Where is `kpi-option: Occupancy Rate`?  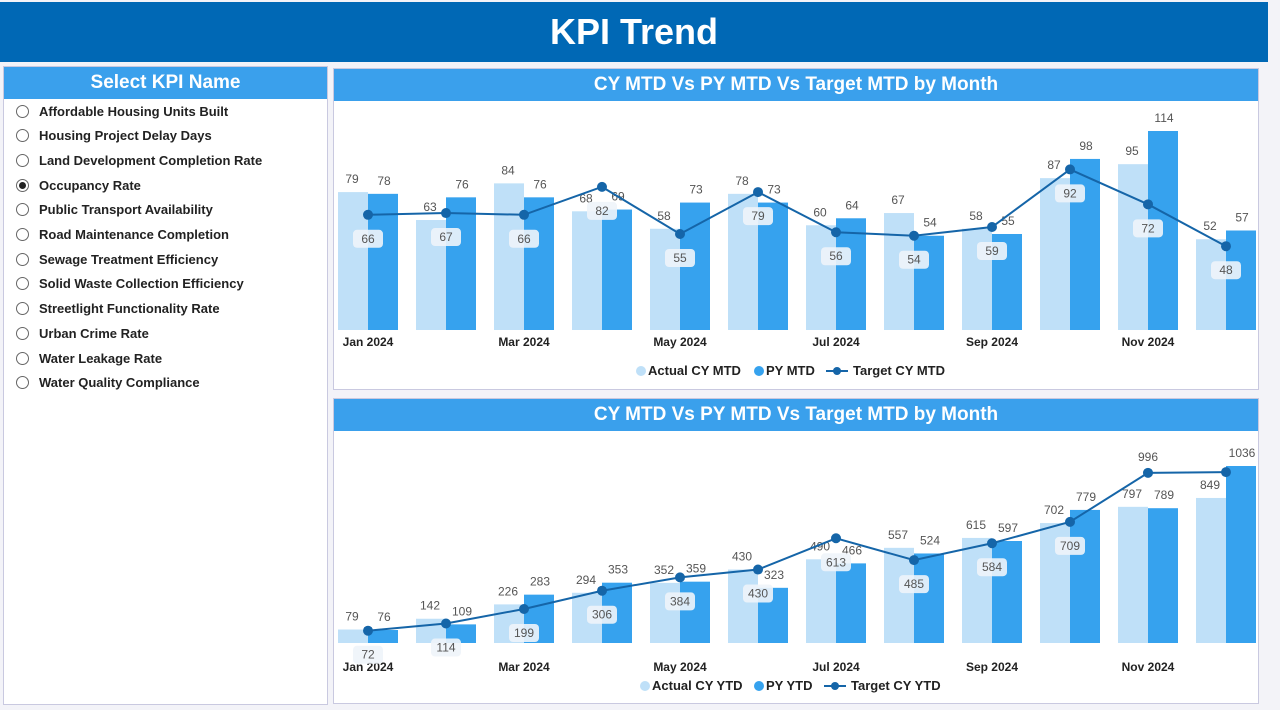
kpi-option: Occupancy Rate is located at coordinates (78, 185).